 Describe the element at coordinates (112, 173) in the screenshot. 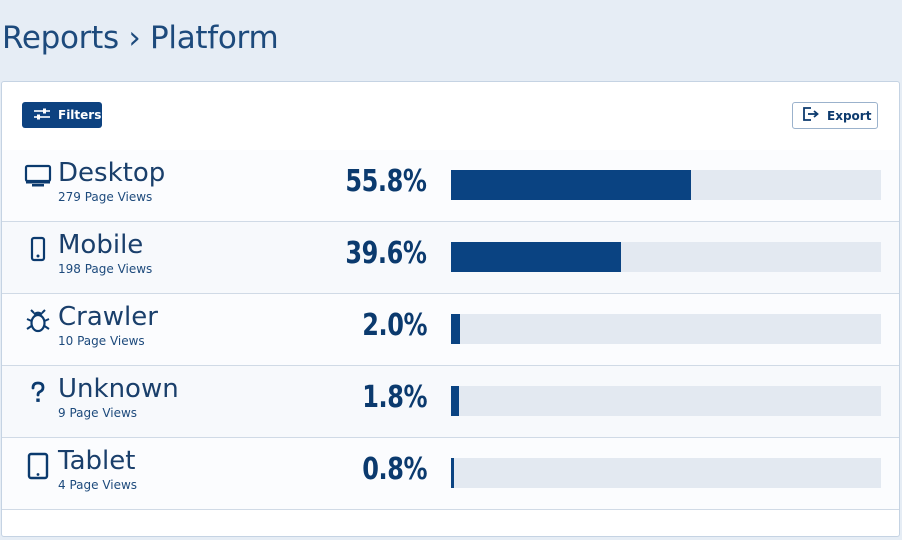

I see `platform-name: Desktop` at that location.